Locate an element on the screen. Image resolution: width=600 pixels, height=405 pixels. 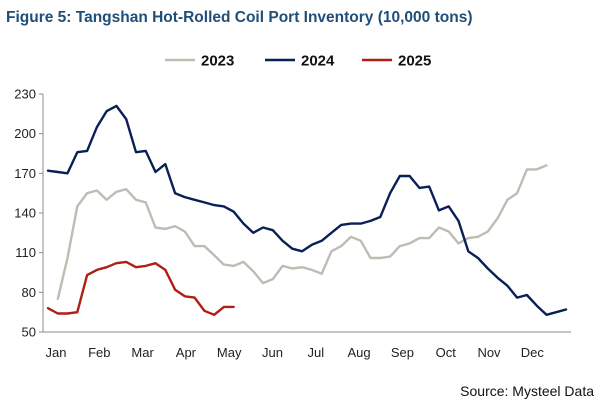
x-tick-label: Mar is located at coordinates (142, 352).